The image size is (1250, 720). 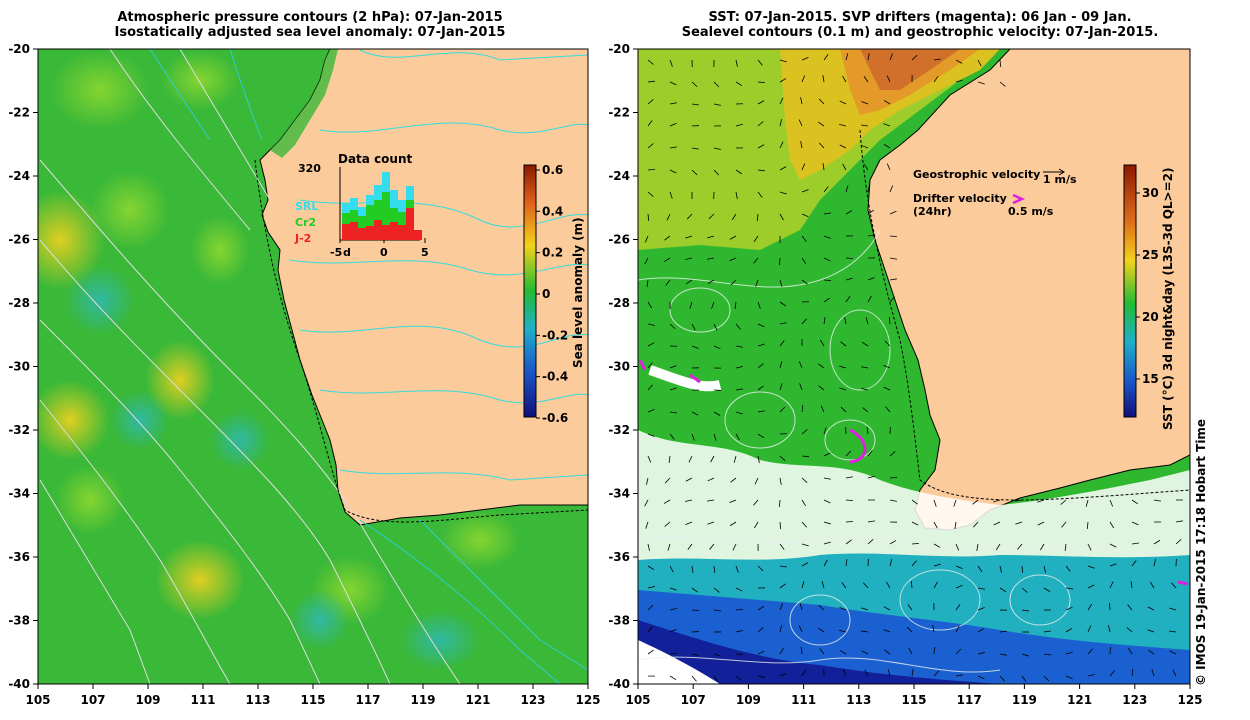 What do you see at coordinates (913, 700) in the screenshot?
I see `x-tick-label: 115` at bounding box center [913, 700].